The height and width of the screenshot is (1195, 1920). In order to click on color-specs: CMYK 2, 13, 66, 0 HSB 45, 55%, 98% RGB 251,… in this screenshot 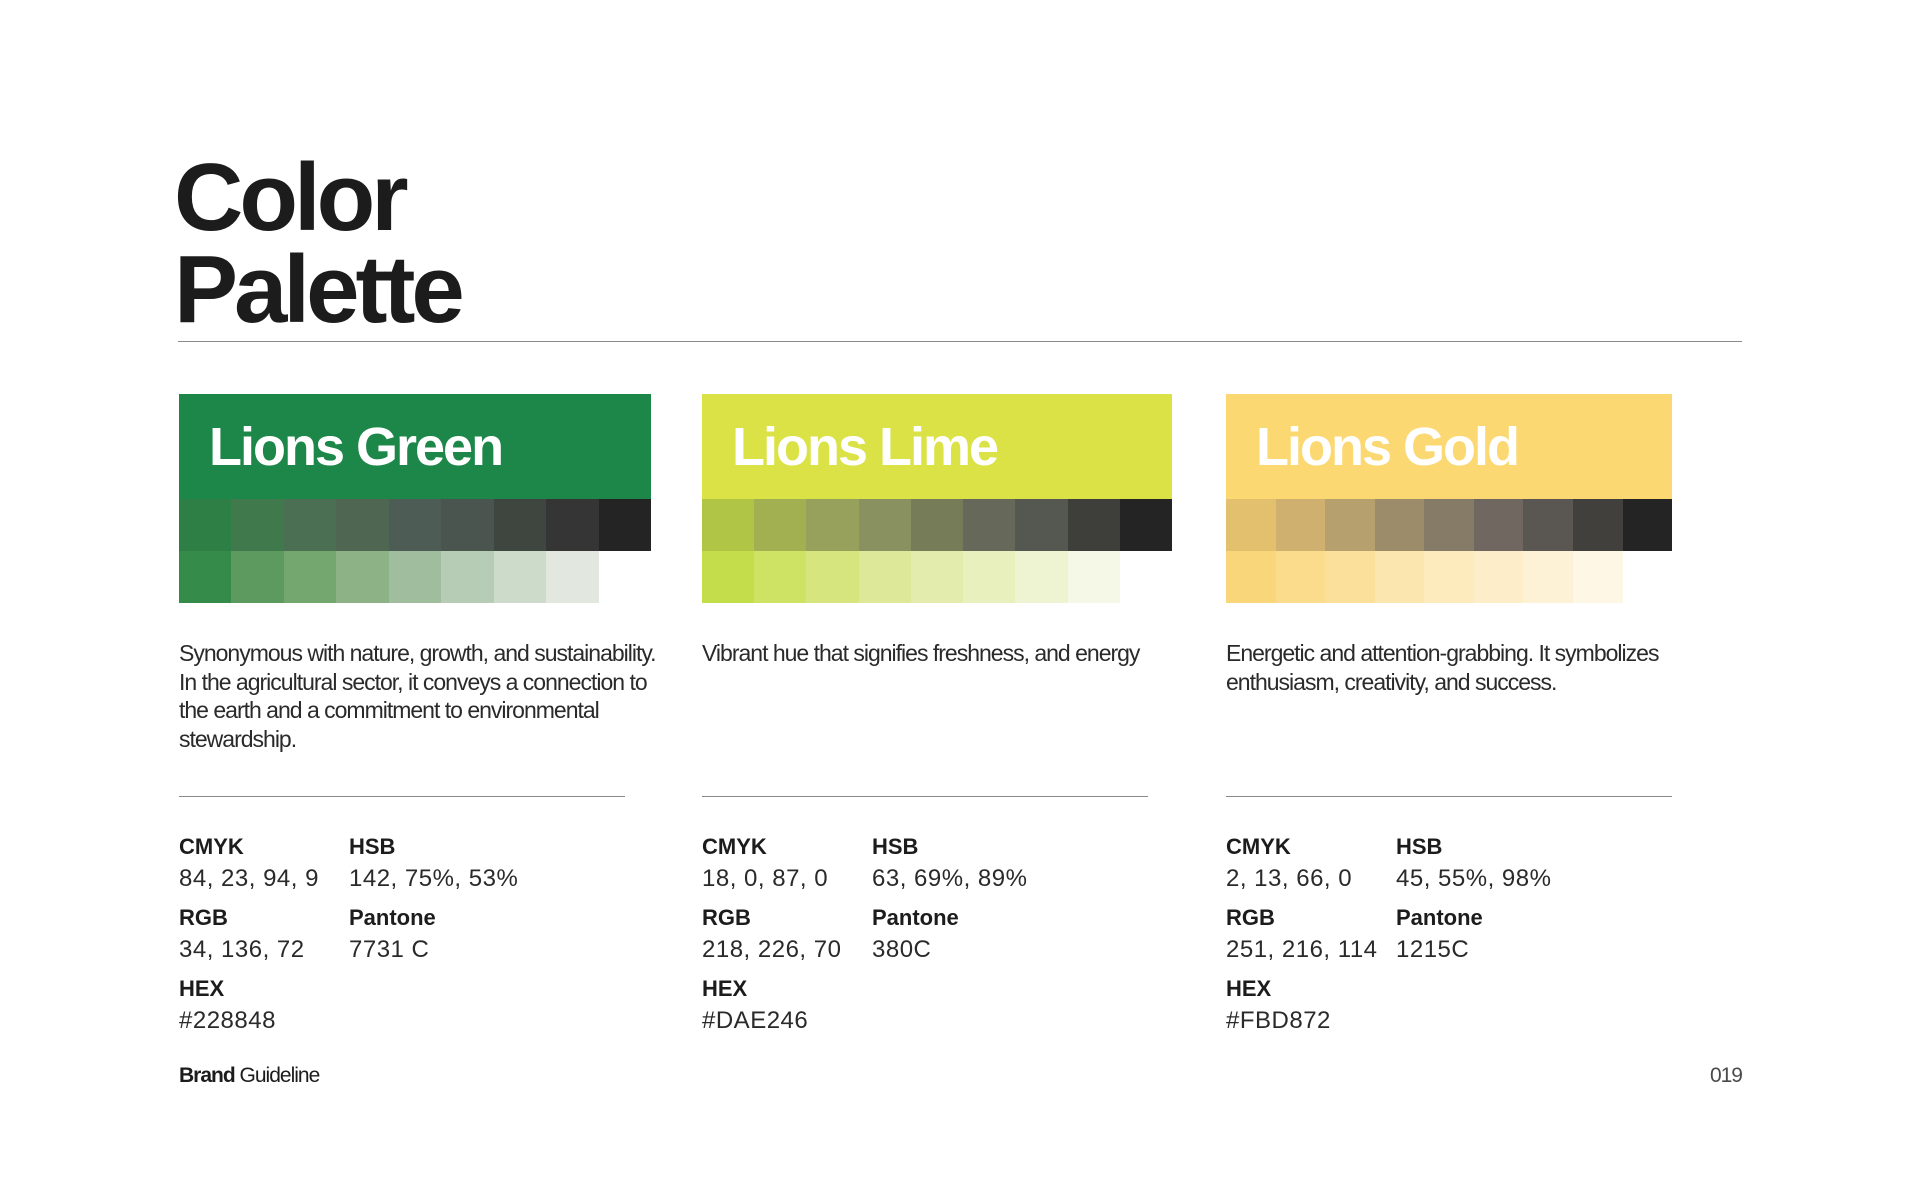, I will do `click(1449, 938)`.